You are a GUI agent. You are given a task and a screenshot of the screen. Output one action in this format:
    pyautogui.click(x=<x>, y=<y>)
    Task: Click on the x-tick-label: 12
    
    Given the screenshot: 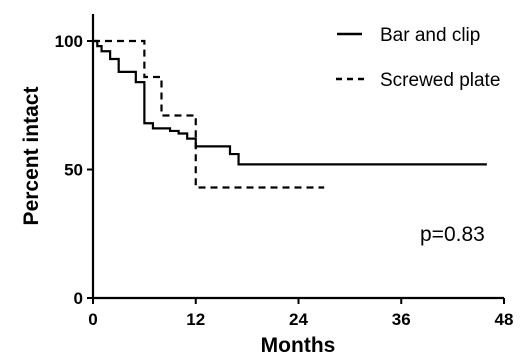 What is the action you would take?
    pyautogui.click(x=195, y=319)
    